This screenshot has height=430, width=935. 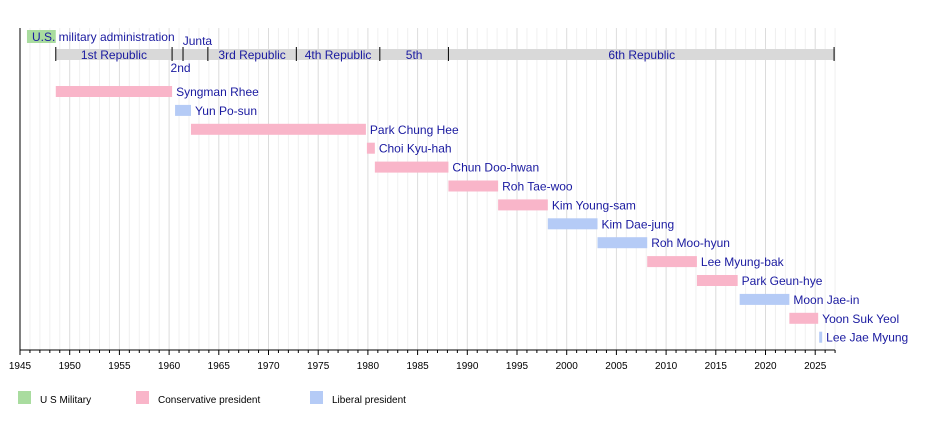 What do you see at coordinates (217, 92) in the screenshot?
I see `president-label: Syngman Rhee` at bounding box center [217, 92].